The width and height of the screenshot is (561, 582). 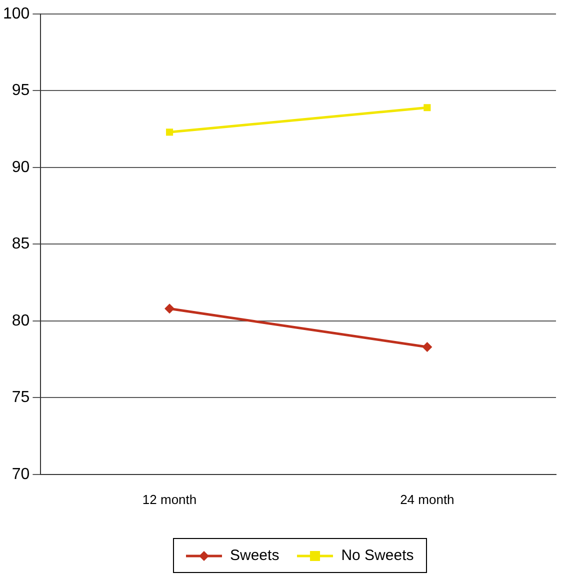 I want to click on y-tick-label: 80, so click(x=21, y=321).